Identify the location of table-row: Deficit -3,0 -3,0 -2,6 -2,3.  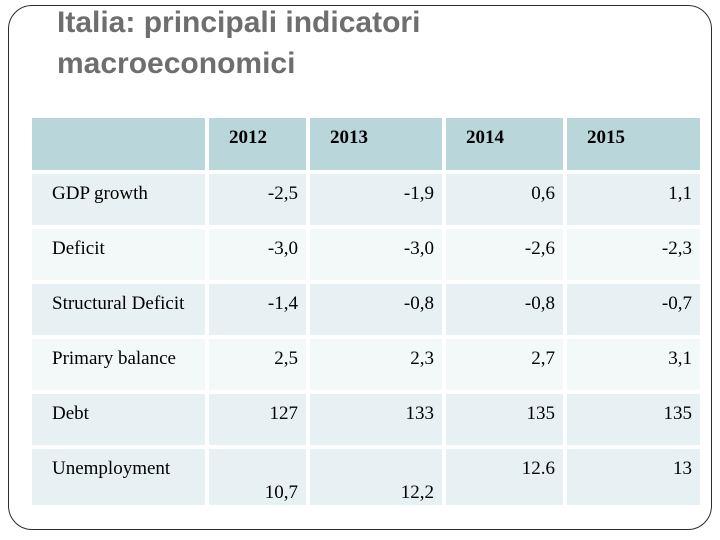
(366, 254).